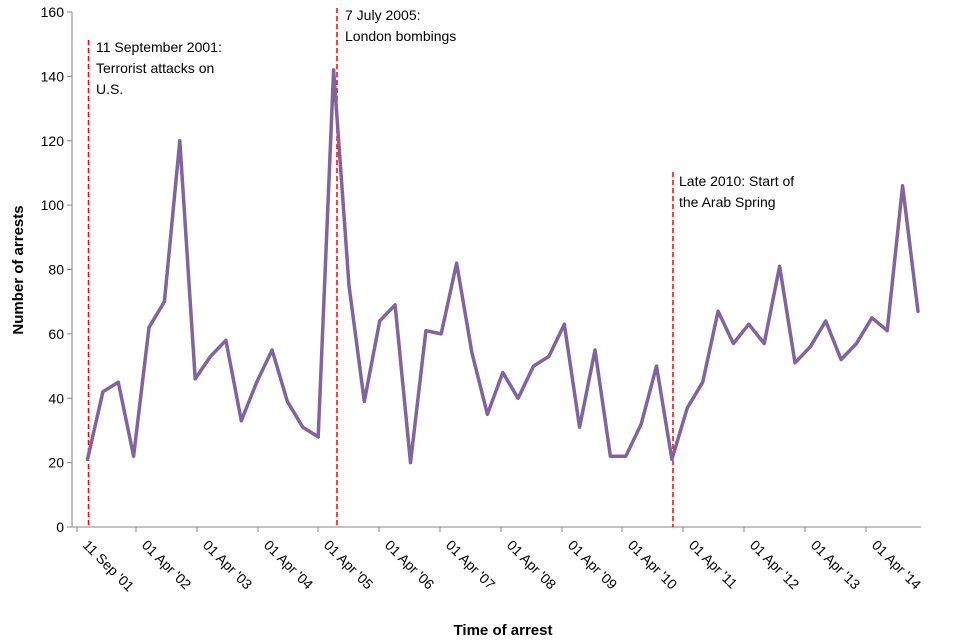 Image resolution: width=960 pixels, height=640 pixels. What do you see at coordinates (897, 565) in the screenshot?
I see `x-tick-label: 01 Apr '14` at bounding box center [897, 565].